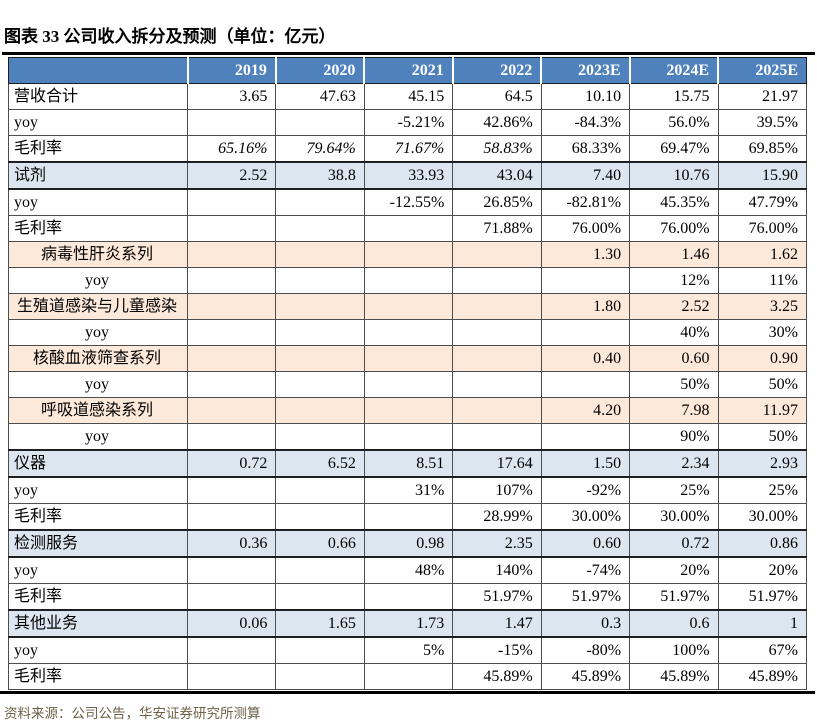  Describe the element at coordinates (674, 228) in the screenshot. I see `value-cell: 76.00%` at that location.